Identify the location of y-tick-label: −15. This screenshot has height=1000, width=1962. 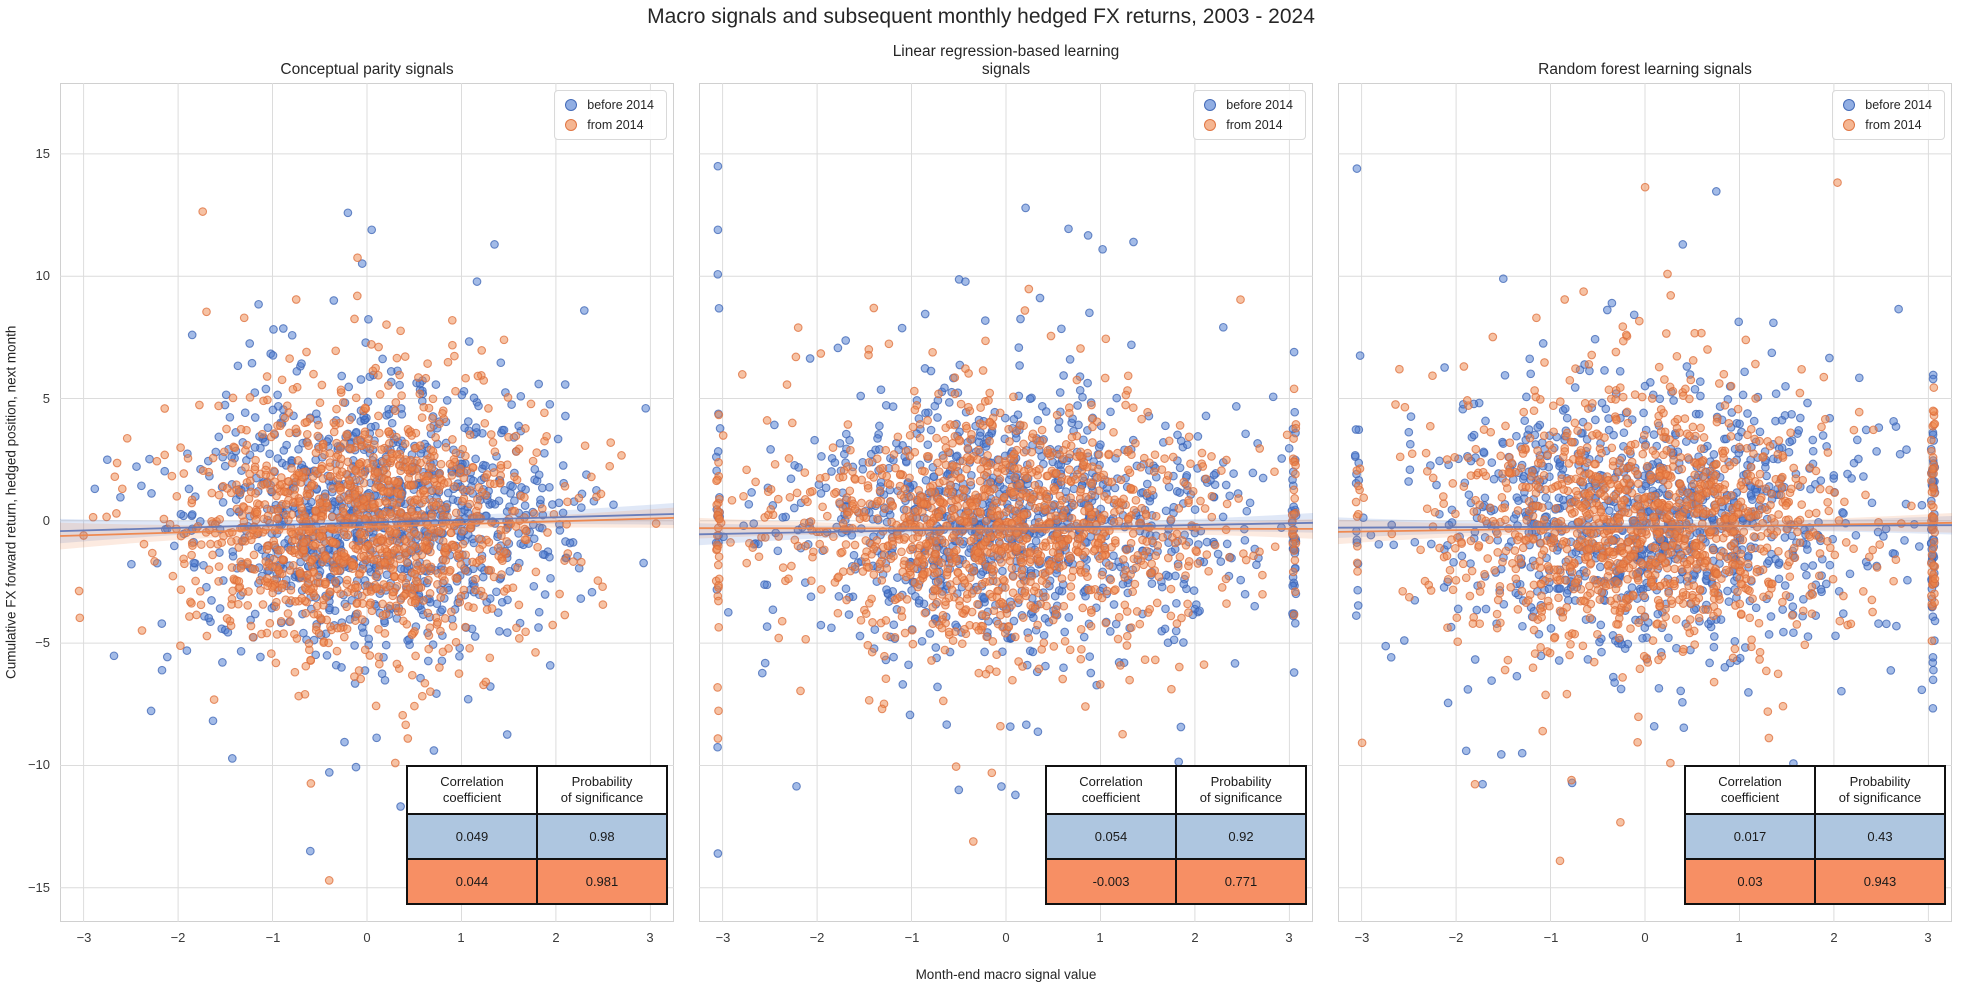
(38, 887).